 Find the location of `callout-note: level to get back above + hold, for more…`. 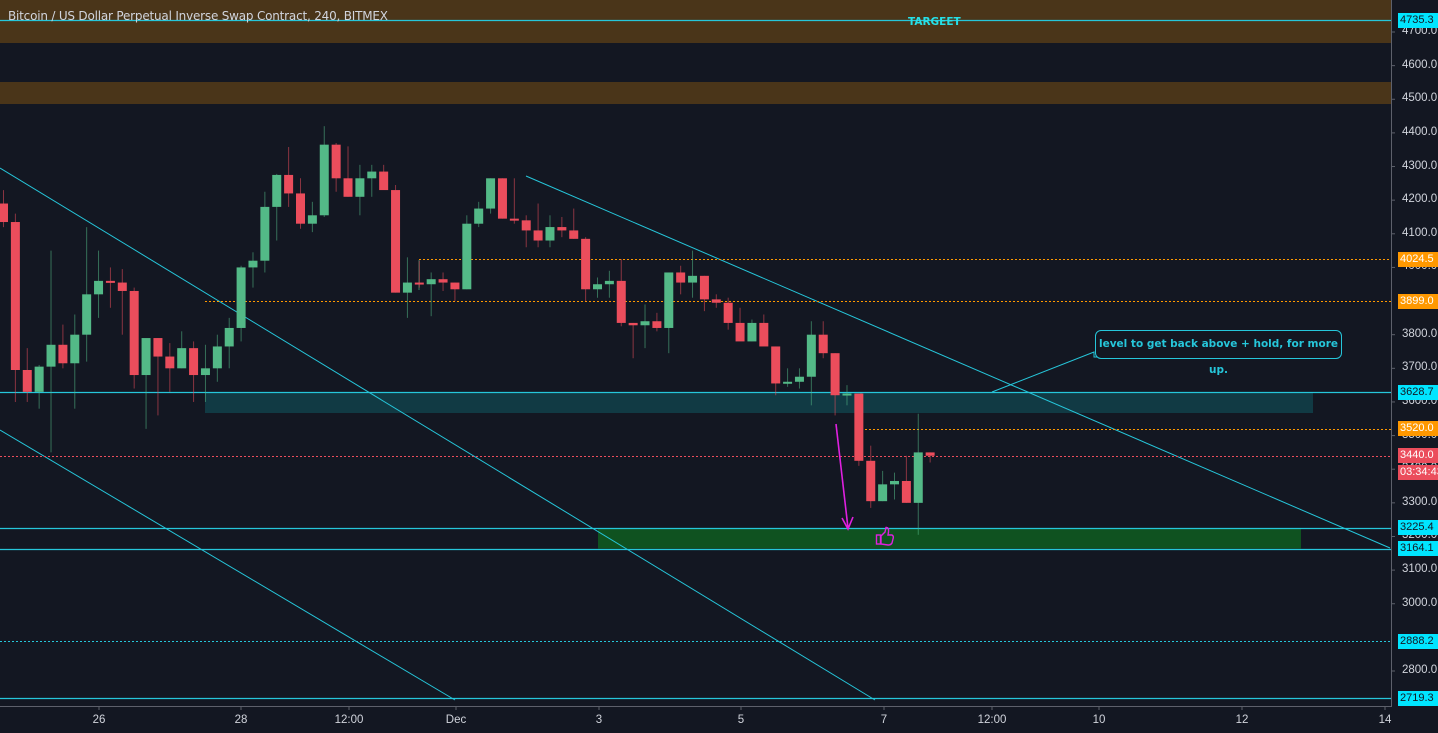

callout-note: level to get back above + hold, for more… is located at coordinates (1218, 353).